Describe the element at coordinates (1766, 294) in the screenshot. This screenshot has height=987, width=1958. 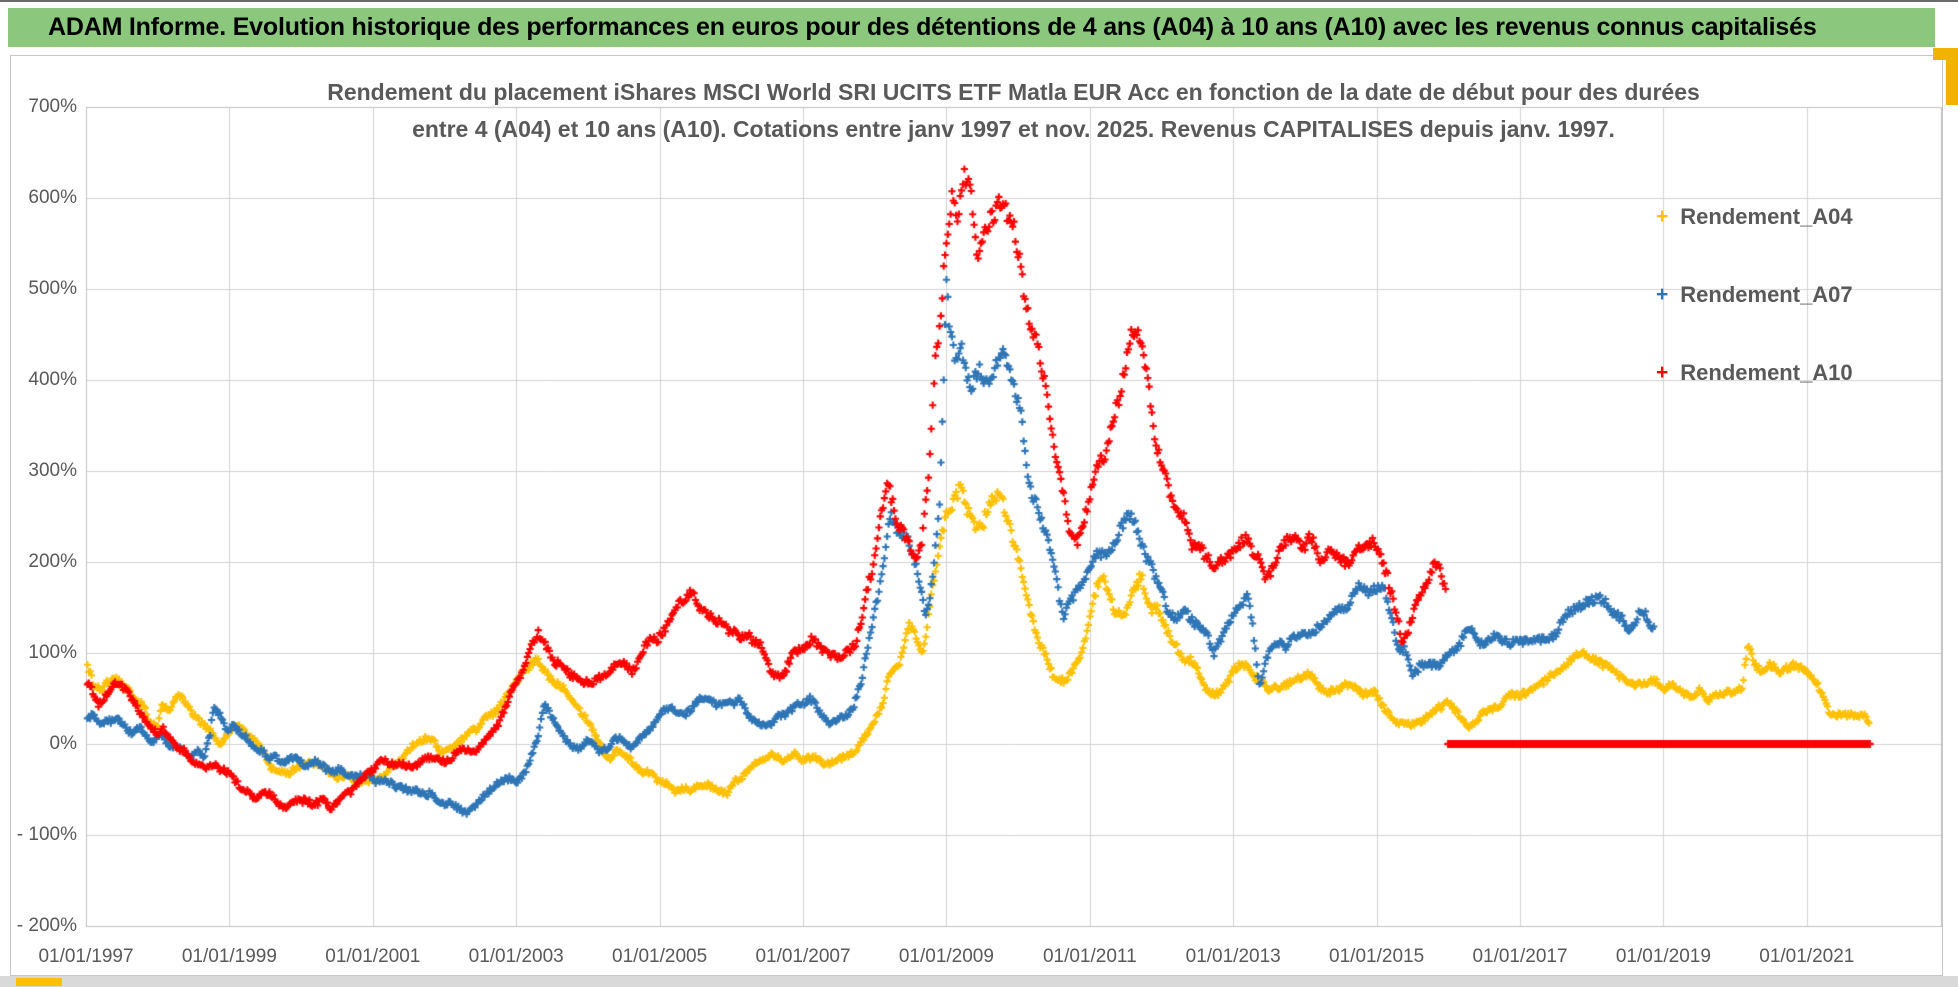
I see `legend-label: Rendement_A07` at that location.